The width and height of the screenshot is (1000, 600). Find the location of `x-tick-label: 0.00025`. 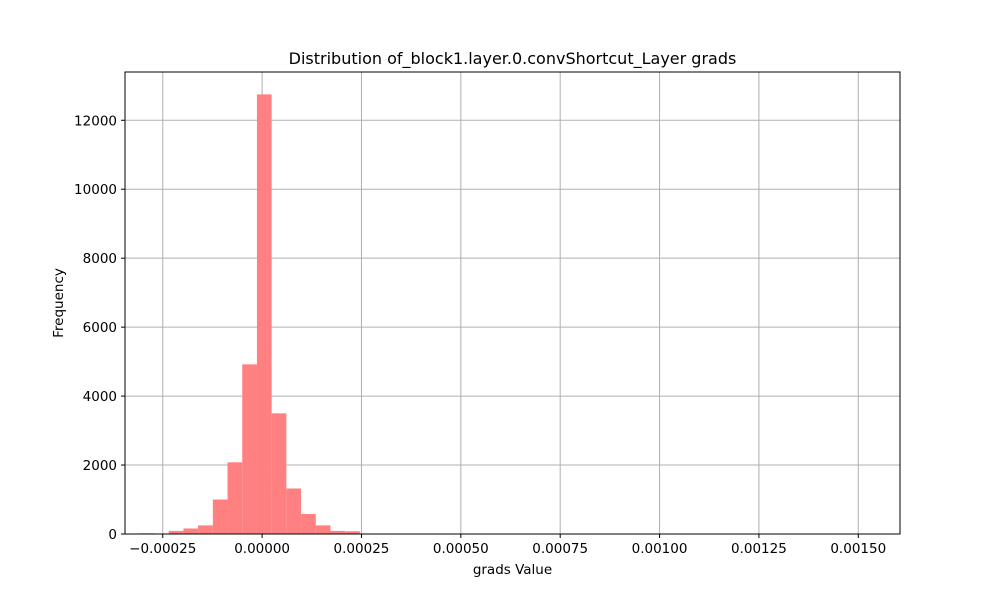

x-tick-label: 0.00025 is located at coordinates (362, 549).